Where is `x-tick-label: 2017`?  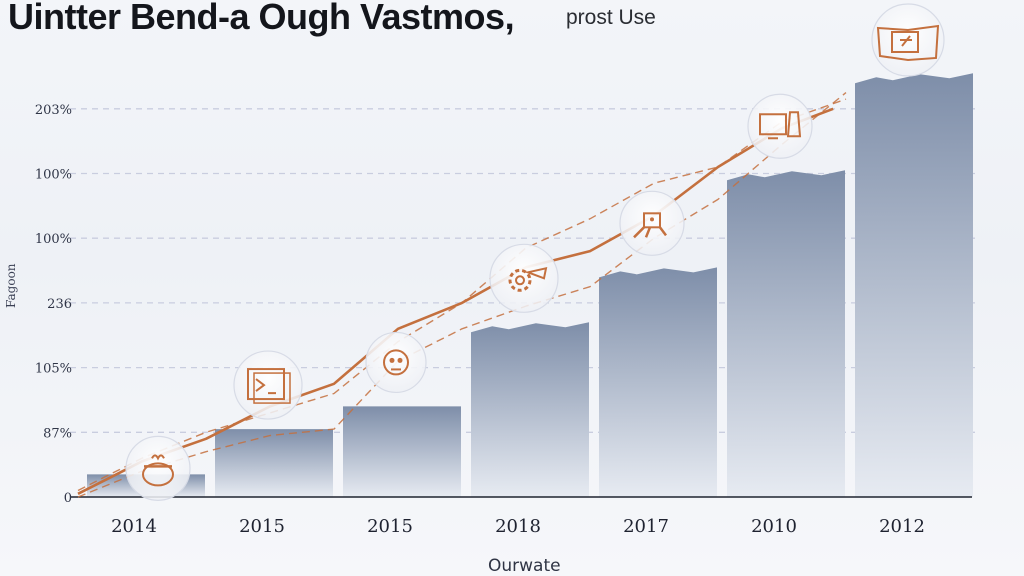 x-tick-label: 2017 is located at coordinates (646, 526).